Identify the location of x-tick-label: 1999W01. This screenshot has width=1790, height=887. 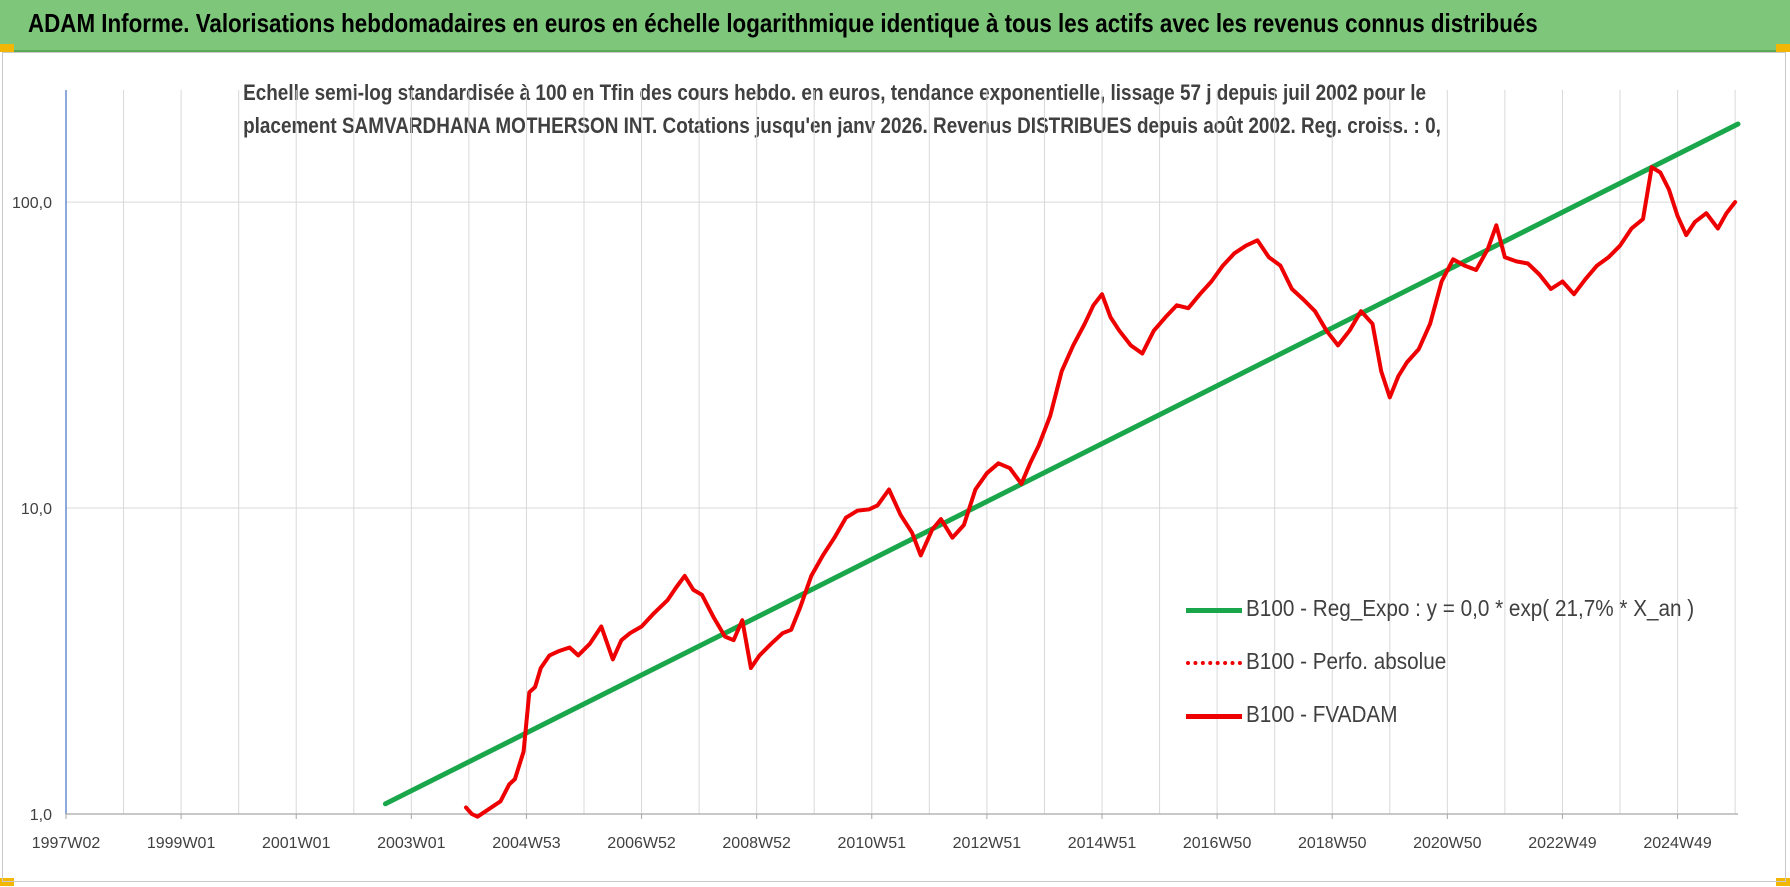
(181, 843).